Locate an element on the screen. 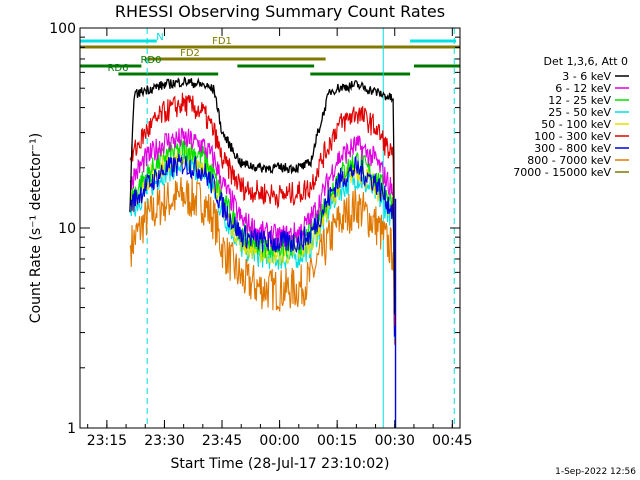  flag-label-fd2: FD2 is located at coordinates (190, 53).